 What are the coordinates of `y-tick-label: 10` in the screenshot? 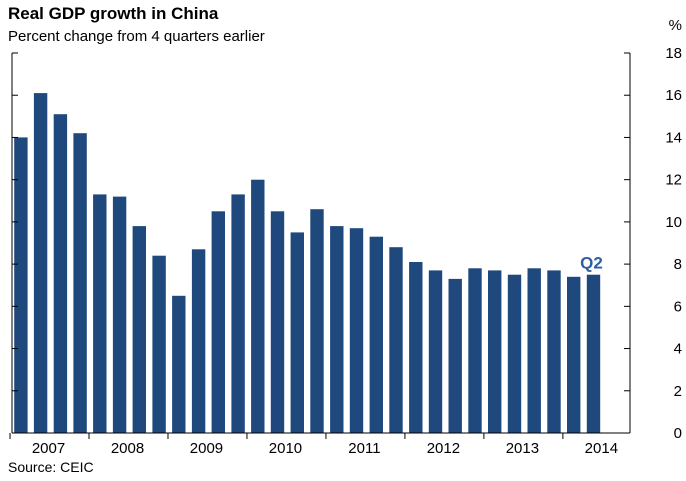 It's located at (673, 222).